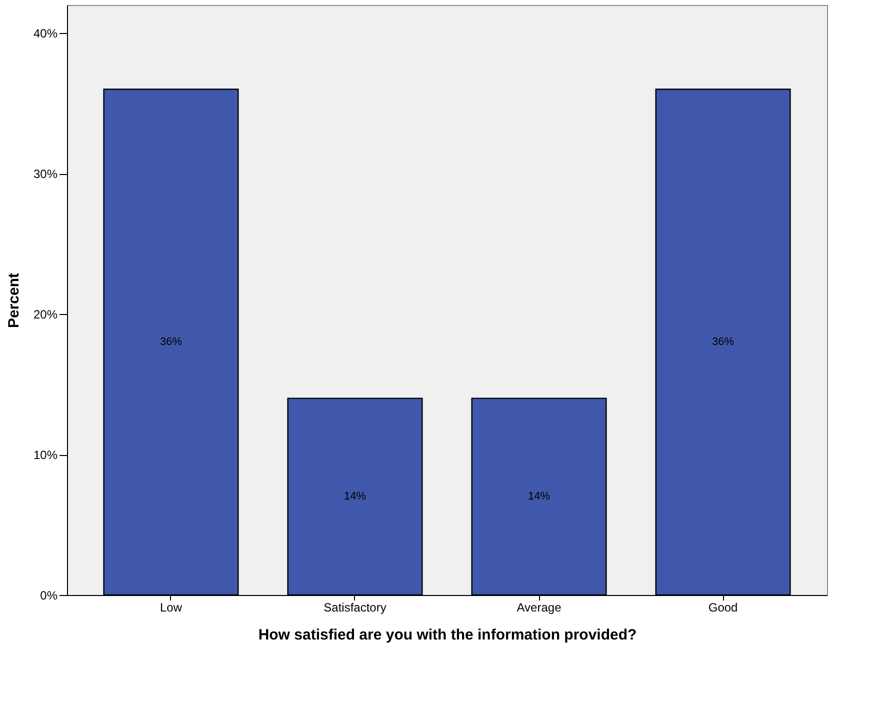 This screenshot has height=702, width=871. Describe the element at coordinates (45, 174) in the screenshot. I see `y-tick-label: 30%` at that location.